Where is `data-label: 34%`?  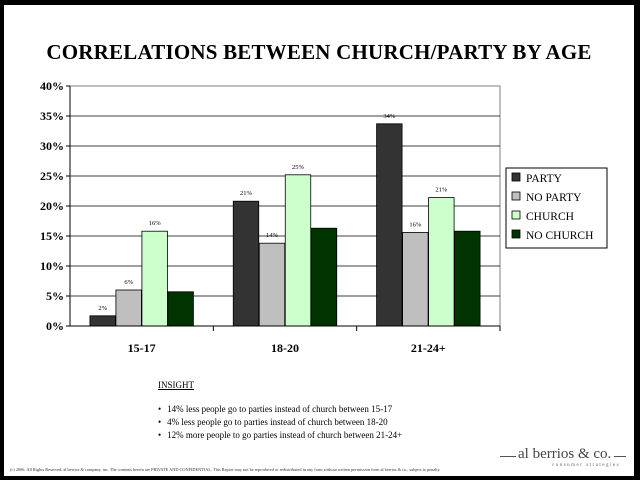 data-label: 34% is located at coordinates (389, 116).